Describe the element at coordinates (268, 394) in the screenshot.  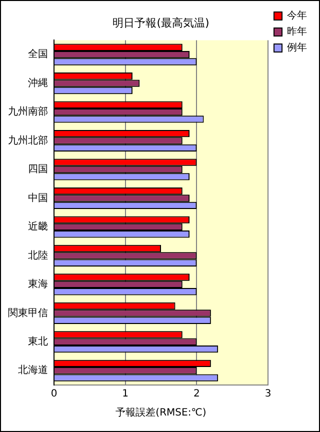
I see `x-tick-label: 3` at that location.